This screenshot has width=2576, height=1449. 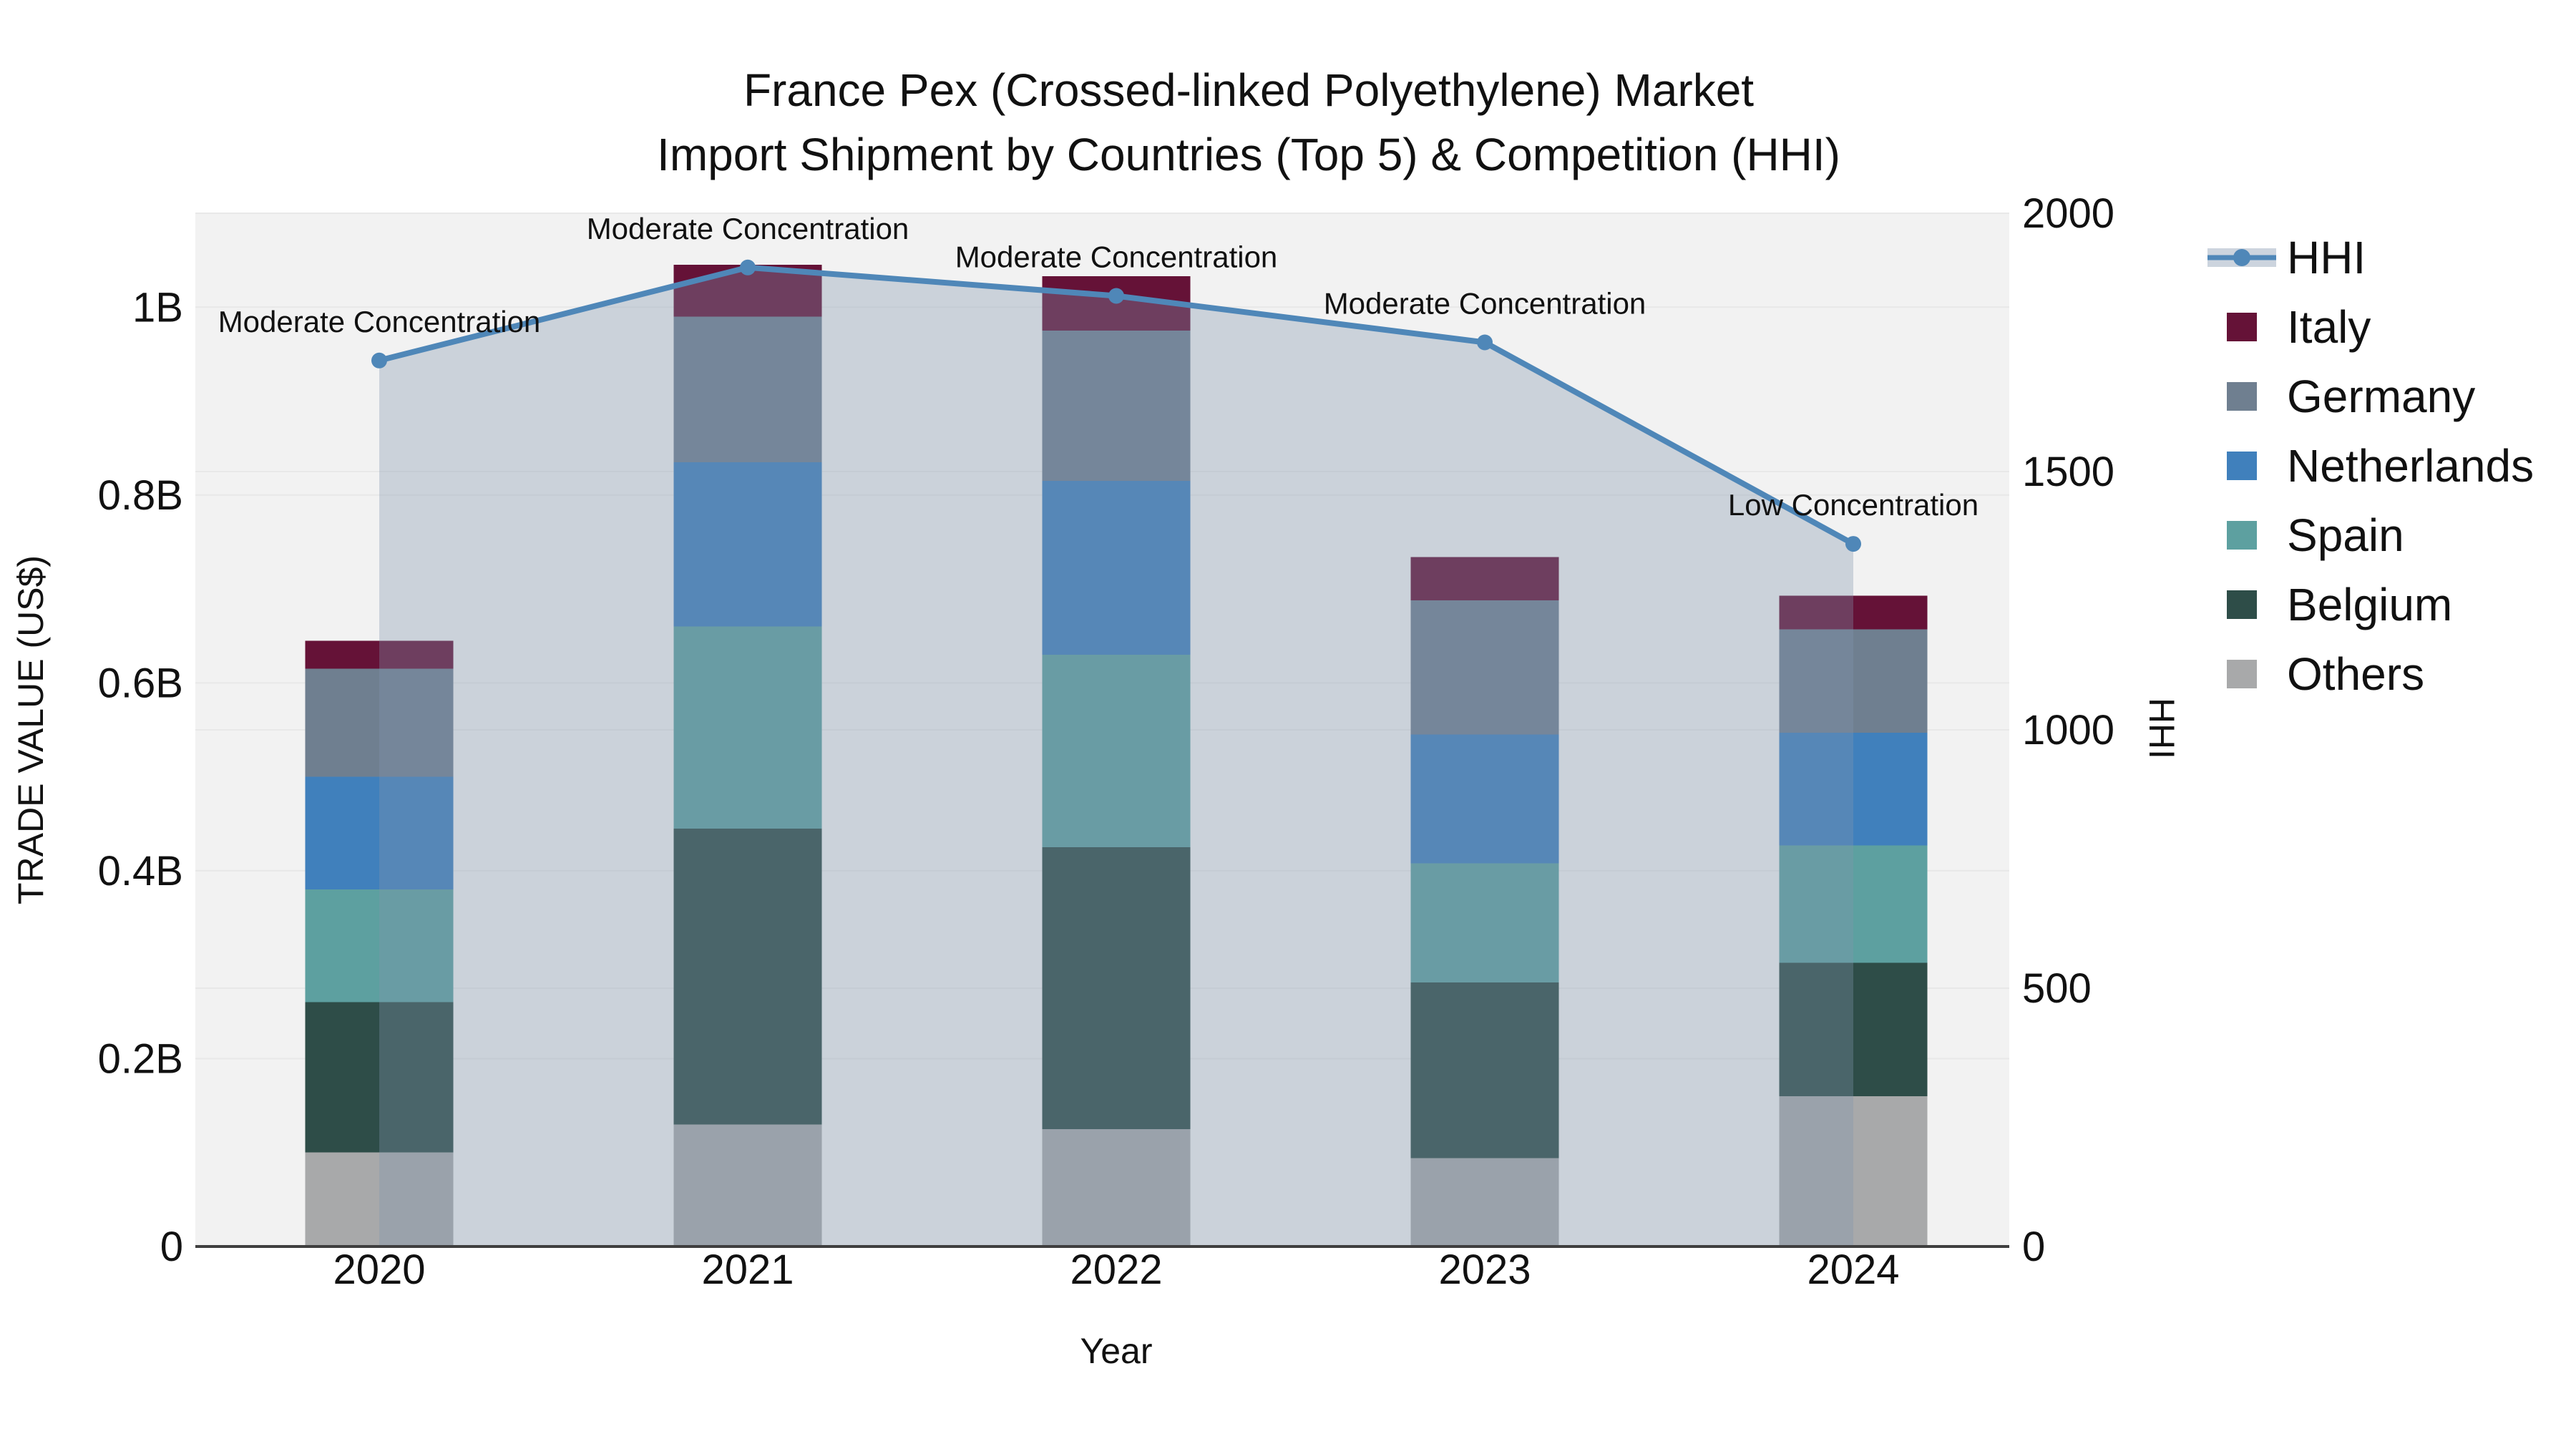 I want to click on bar-segment-2021-netherlands, so click(x=747, y=544).